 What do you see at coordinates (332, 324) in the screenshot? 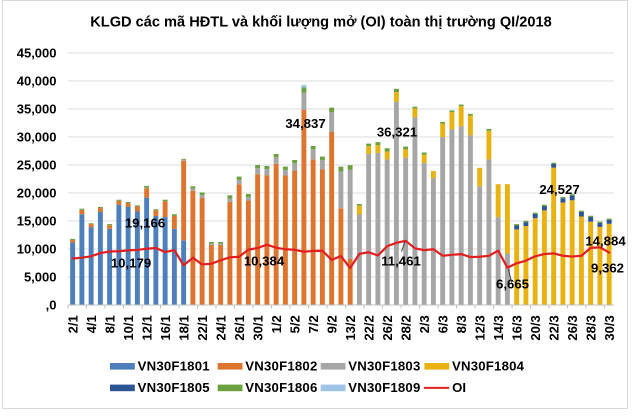
I see `svg-text: 9/2` at bounding box center [332, 324].